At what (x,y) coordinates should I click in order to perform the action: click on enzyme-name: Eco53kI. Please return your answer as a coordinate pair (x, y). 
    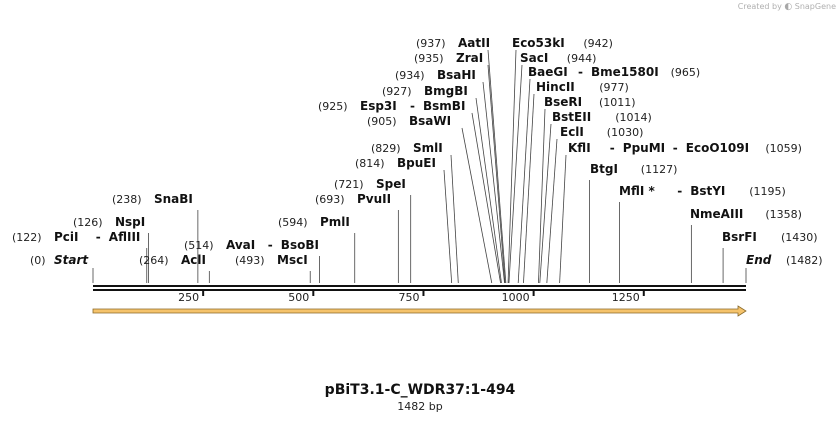
    Looking at the image, I should click on (538, 43).